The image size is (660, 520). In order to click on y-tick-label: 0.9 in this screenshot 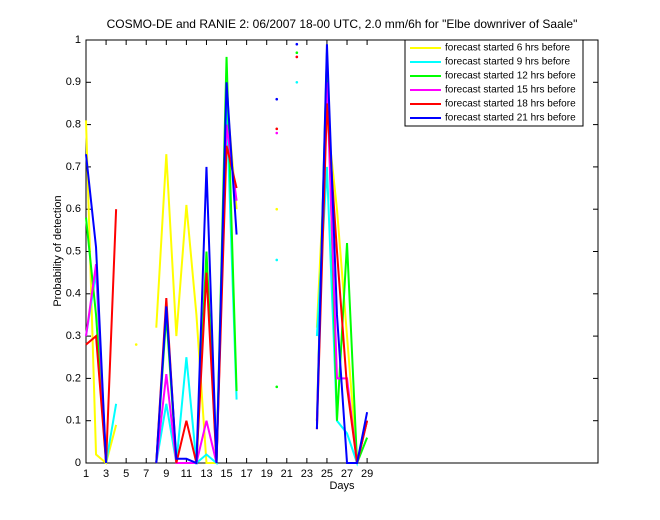, I will do `click(73, 82)`.